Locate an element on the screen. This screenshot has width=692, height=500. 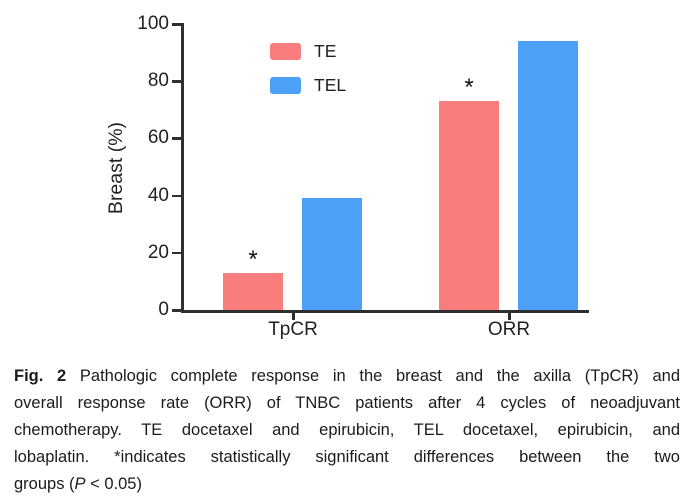
bar-tel-tpcr is located at coordinates (332, 254).